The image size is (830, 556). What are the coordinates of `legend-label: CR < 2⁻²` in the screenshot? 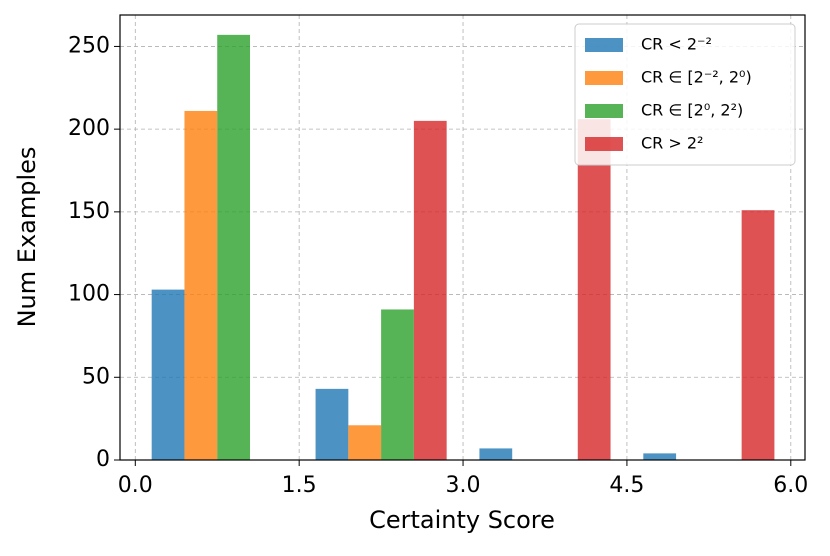 It's located at (676, 44).